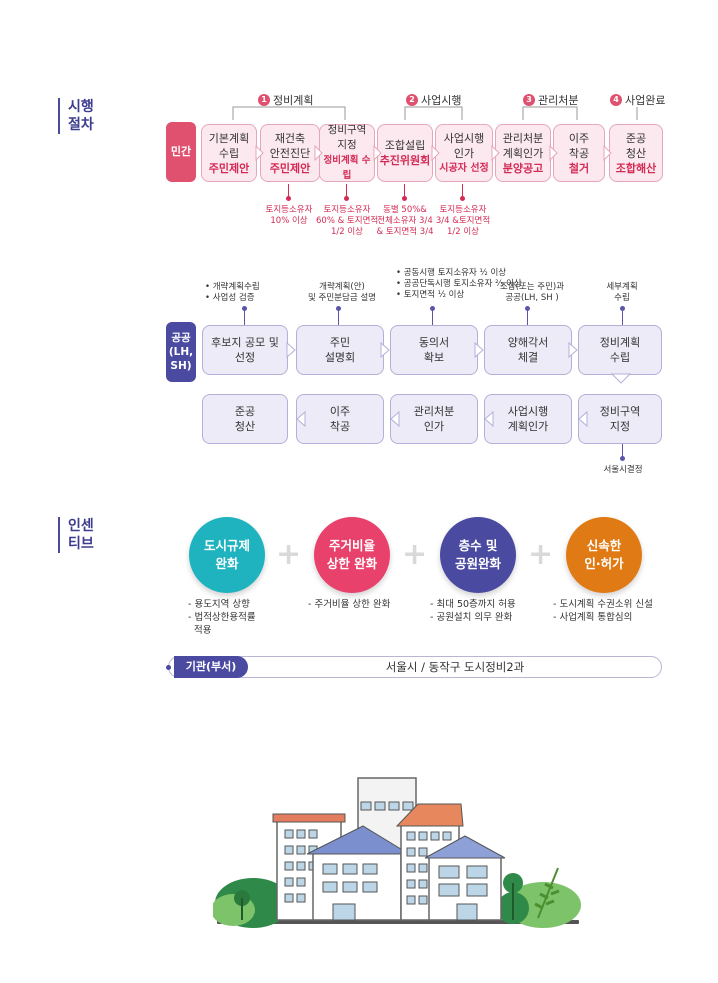 This screenshot has width=718, height=983. I want to click on incentive-notes-4: - 도시계획 수권소위 신설 - 사업계획 통합심의, so click(603, 611).